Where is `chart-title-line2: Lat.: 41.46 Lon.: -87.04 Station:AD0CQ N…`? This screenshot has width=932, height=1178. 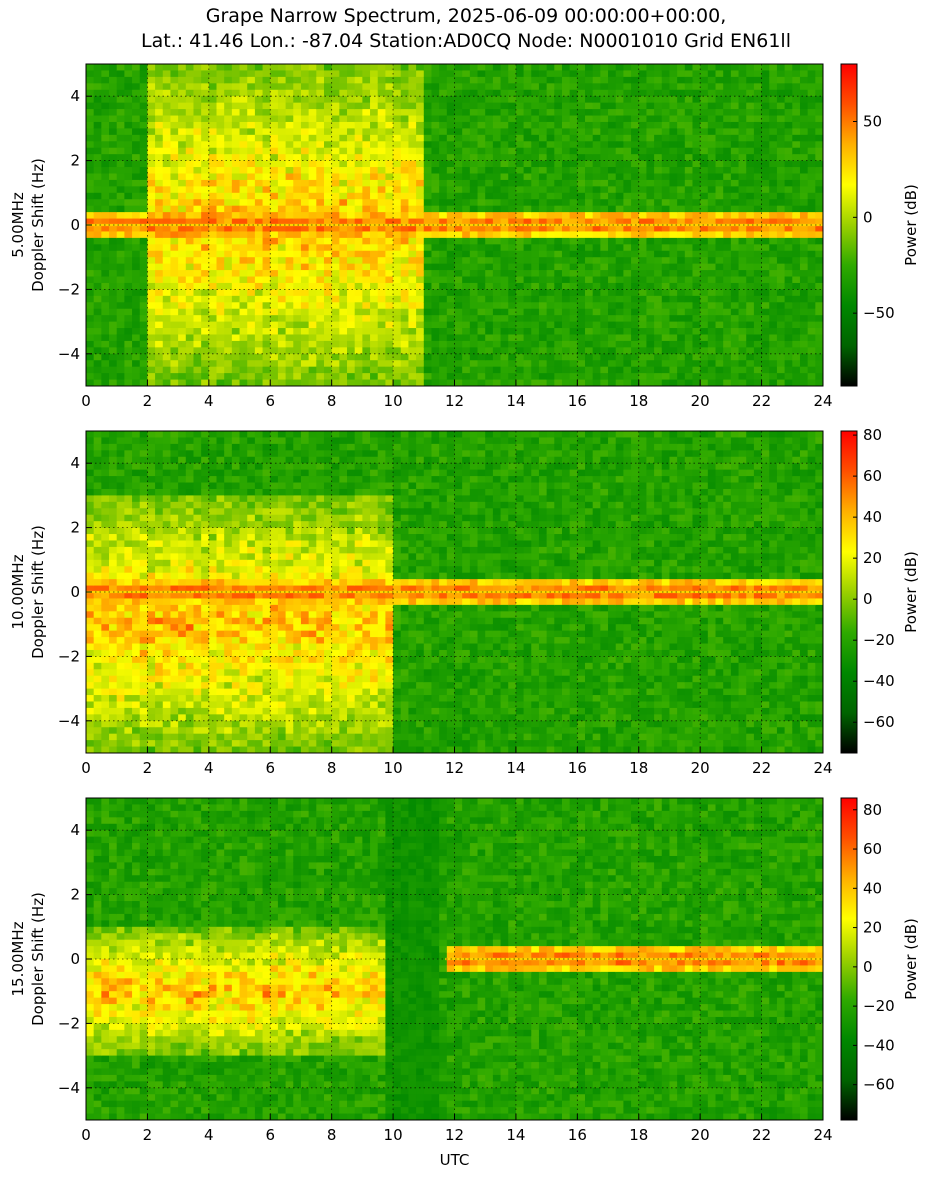 chart-title-line2: Lat.: 41.46 Lon.: -87.04 Station:AD0CQ N… is located at coordinates (466, 41).